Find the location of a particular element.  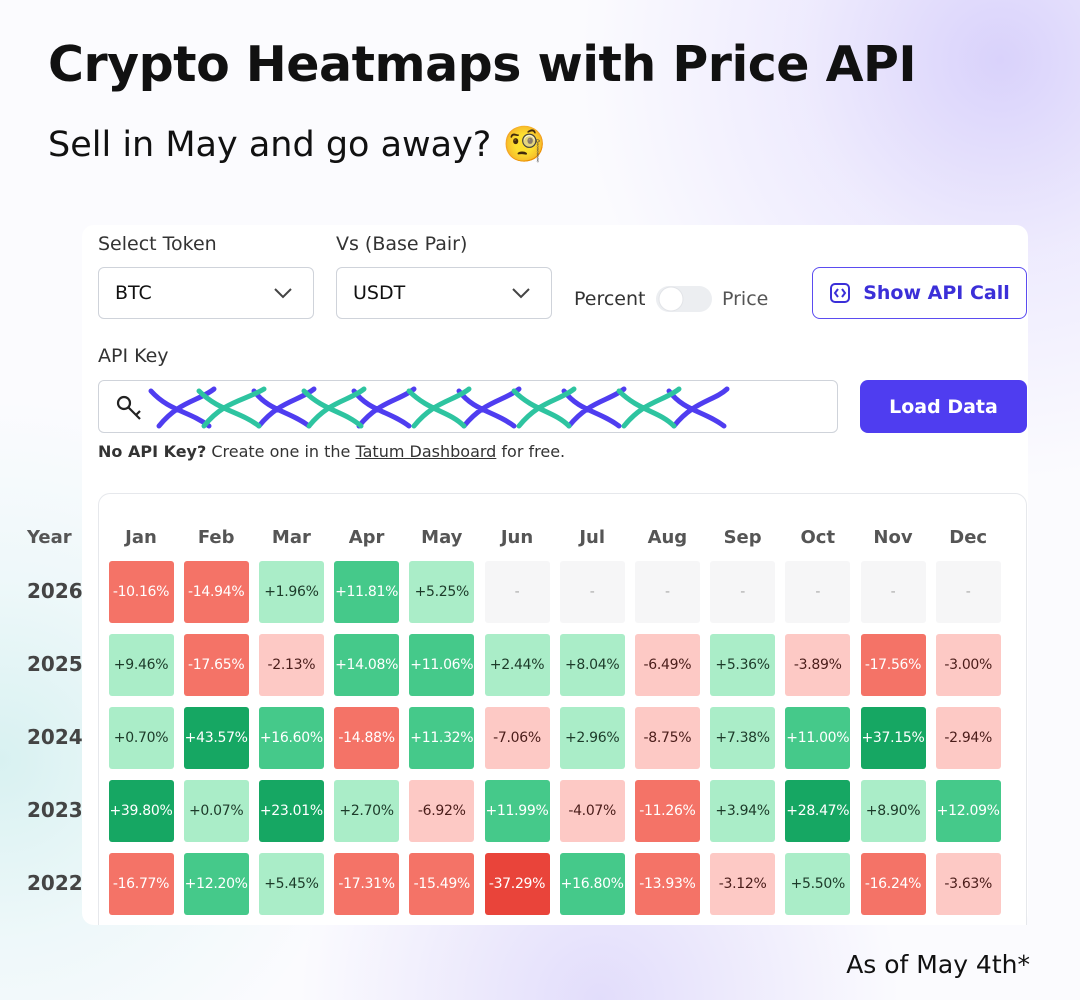

heat-cell: -3.12% is located at coordinates (743, 884).